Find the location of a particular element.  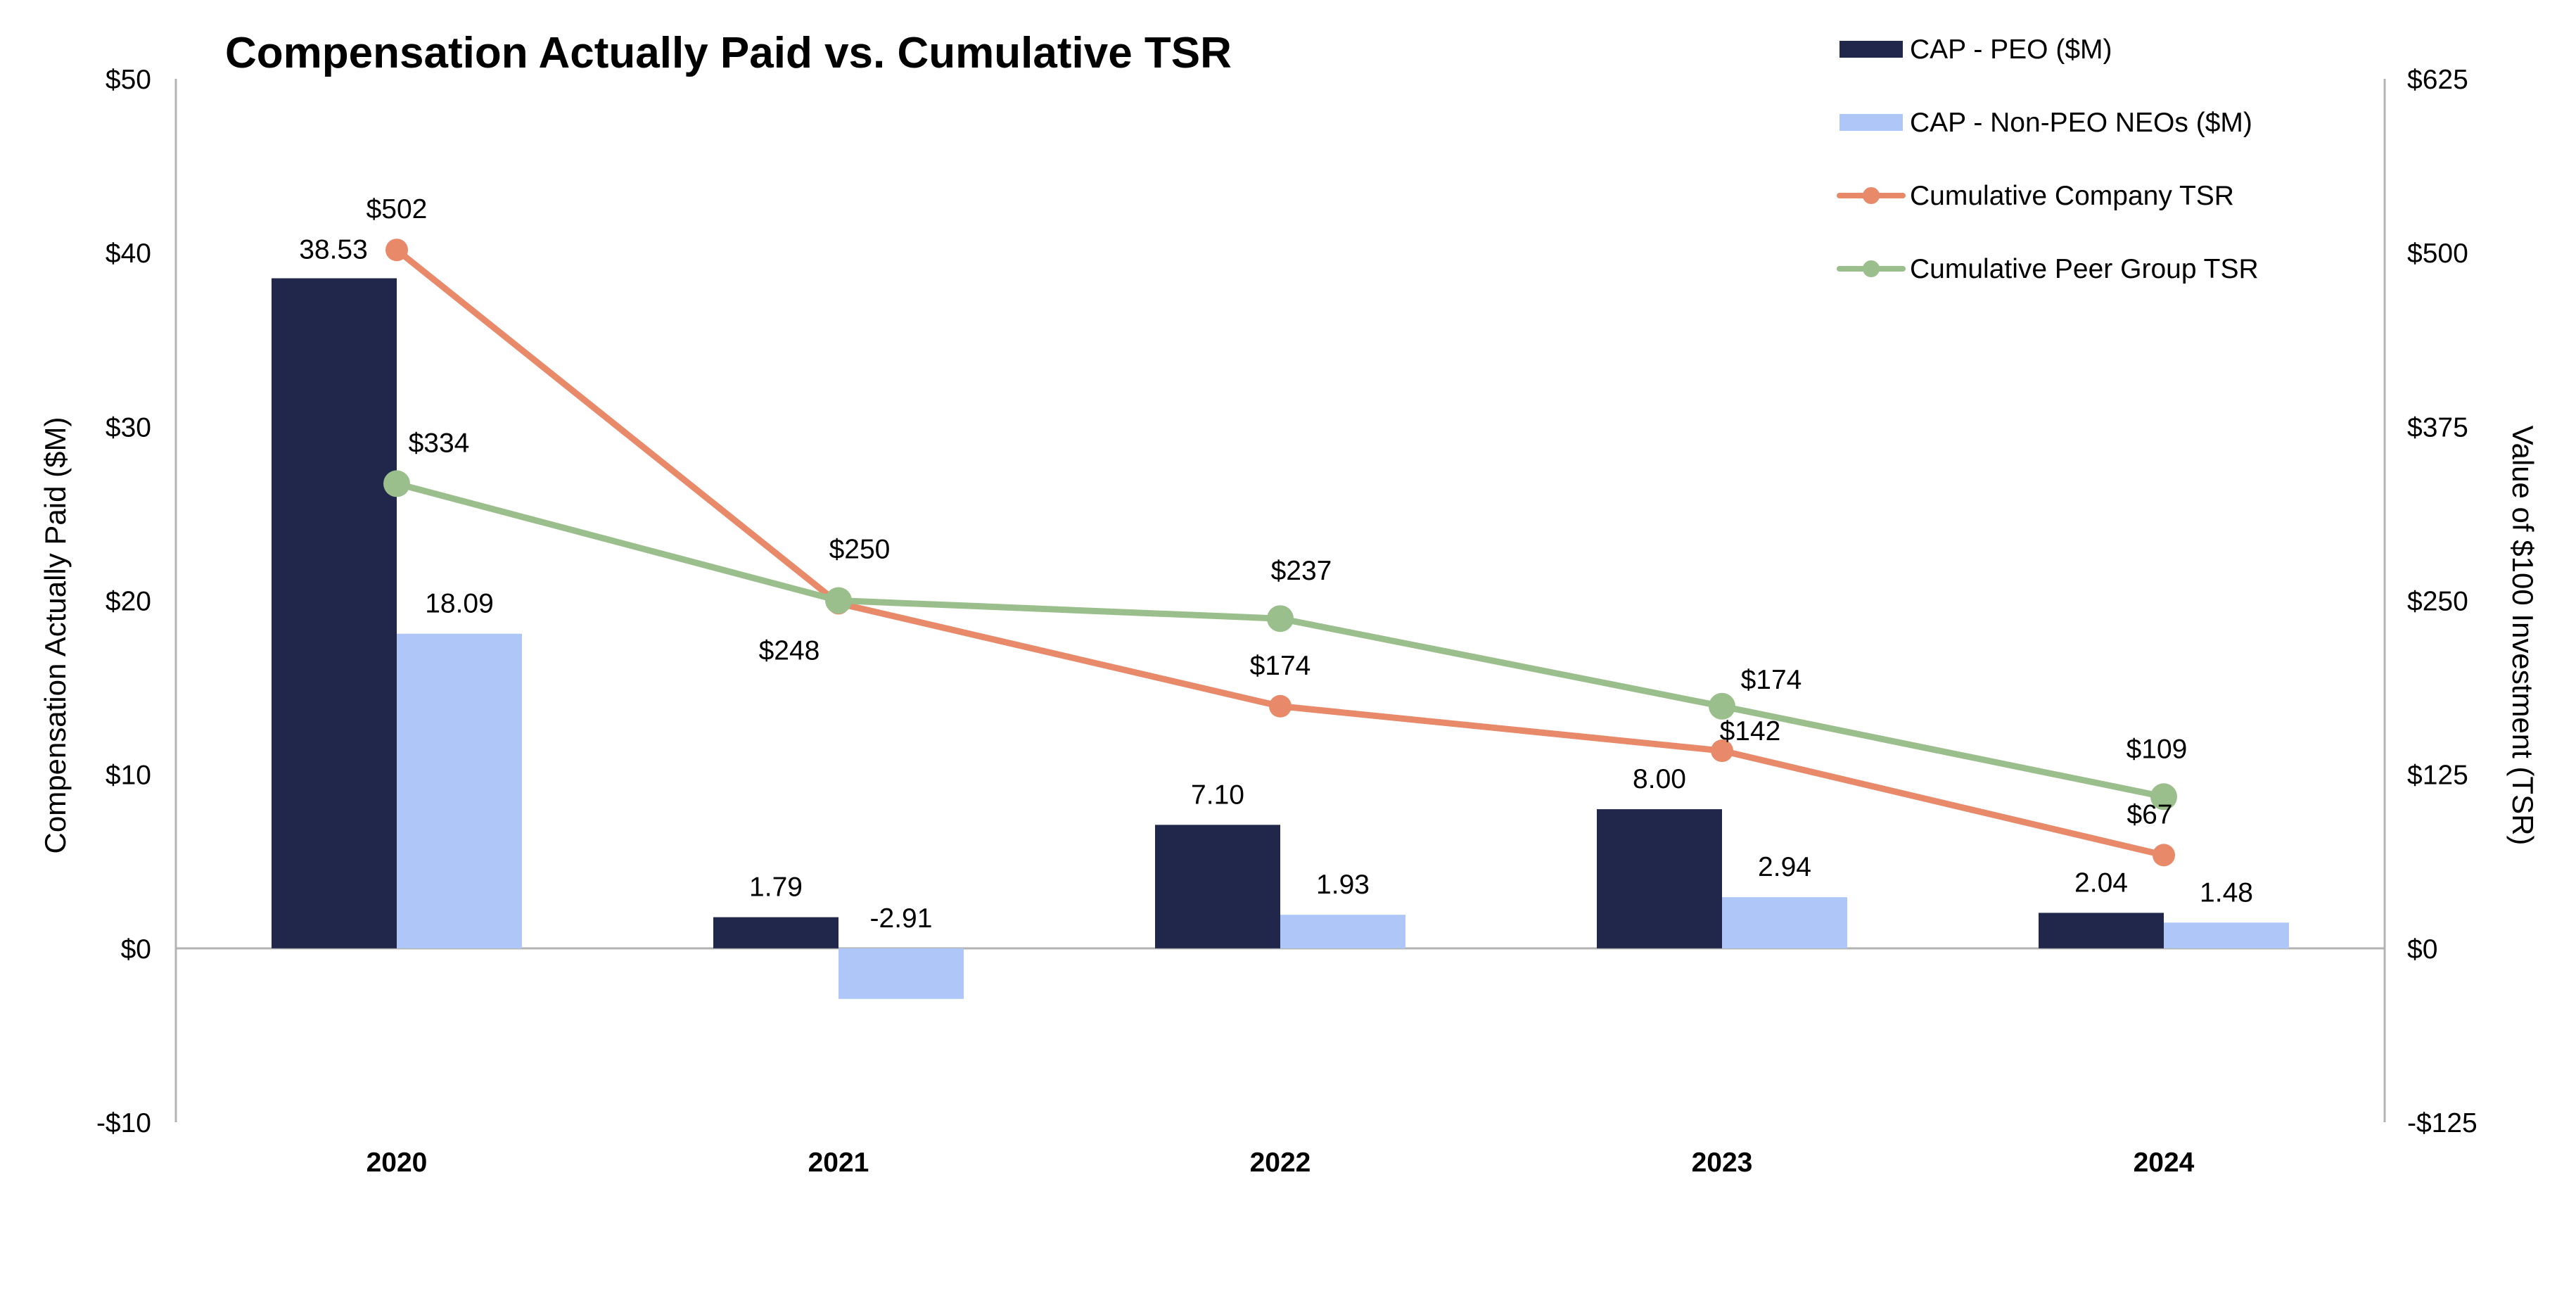

y-tick-label: $50 is located at coordinates (128, 80).